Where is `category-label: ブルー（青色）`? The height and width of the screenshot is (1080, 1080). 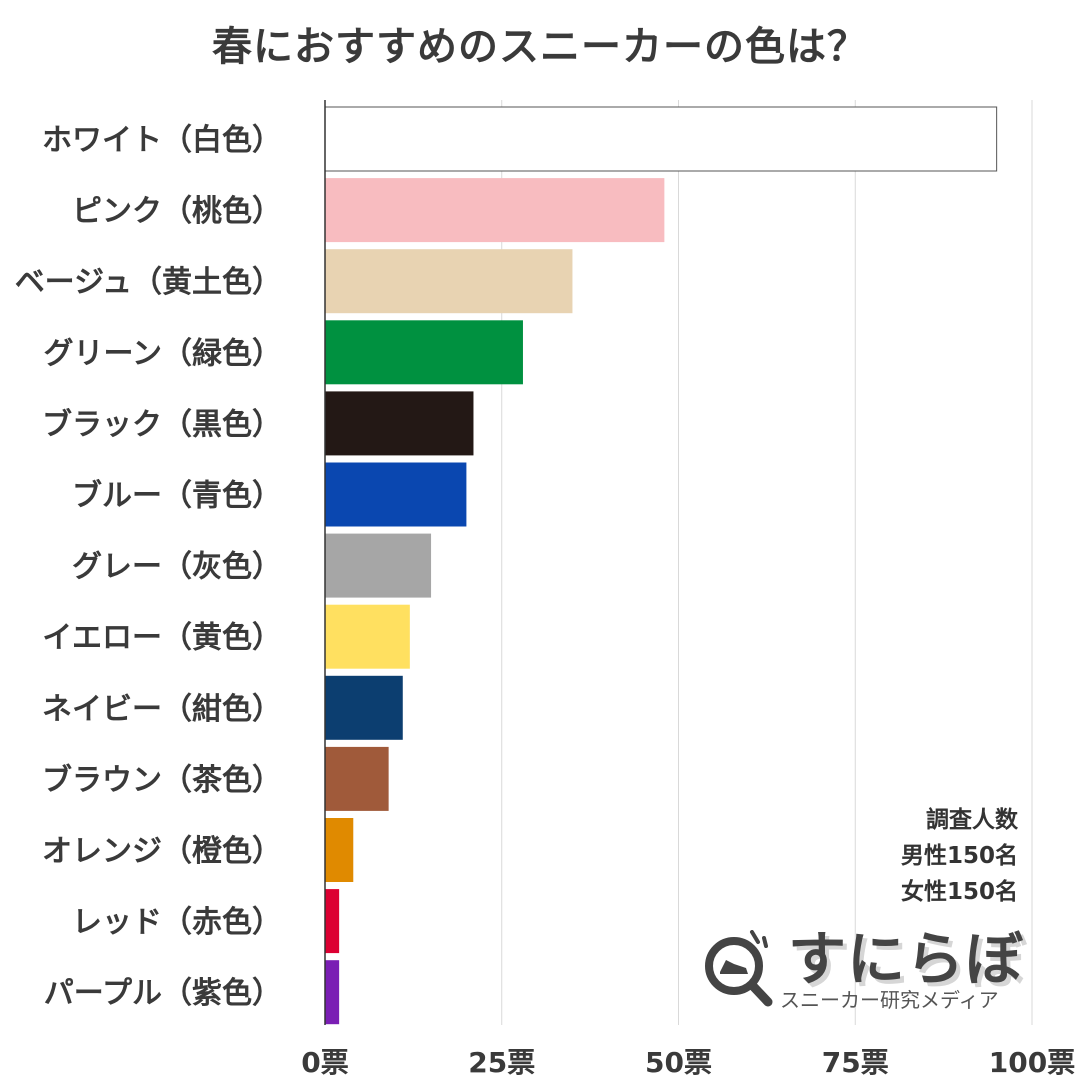 category-label: ブルー（青色） is located at coordinates (177, 496).